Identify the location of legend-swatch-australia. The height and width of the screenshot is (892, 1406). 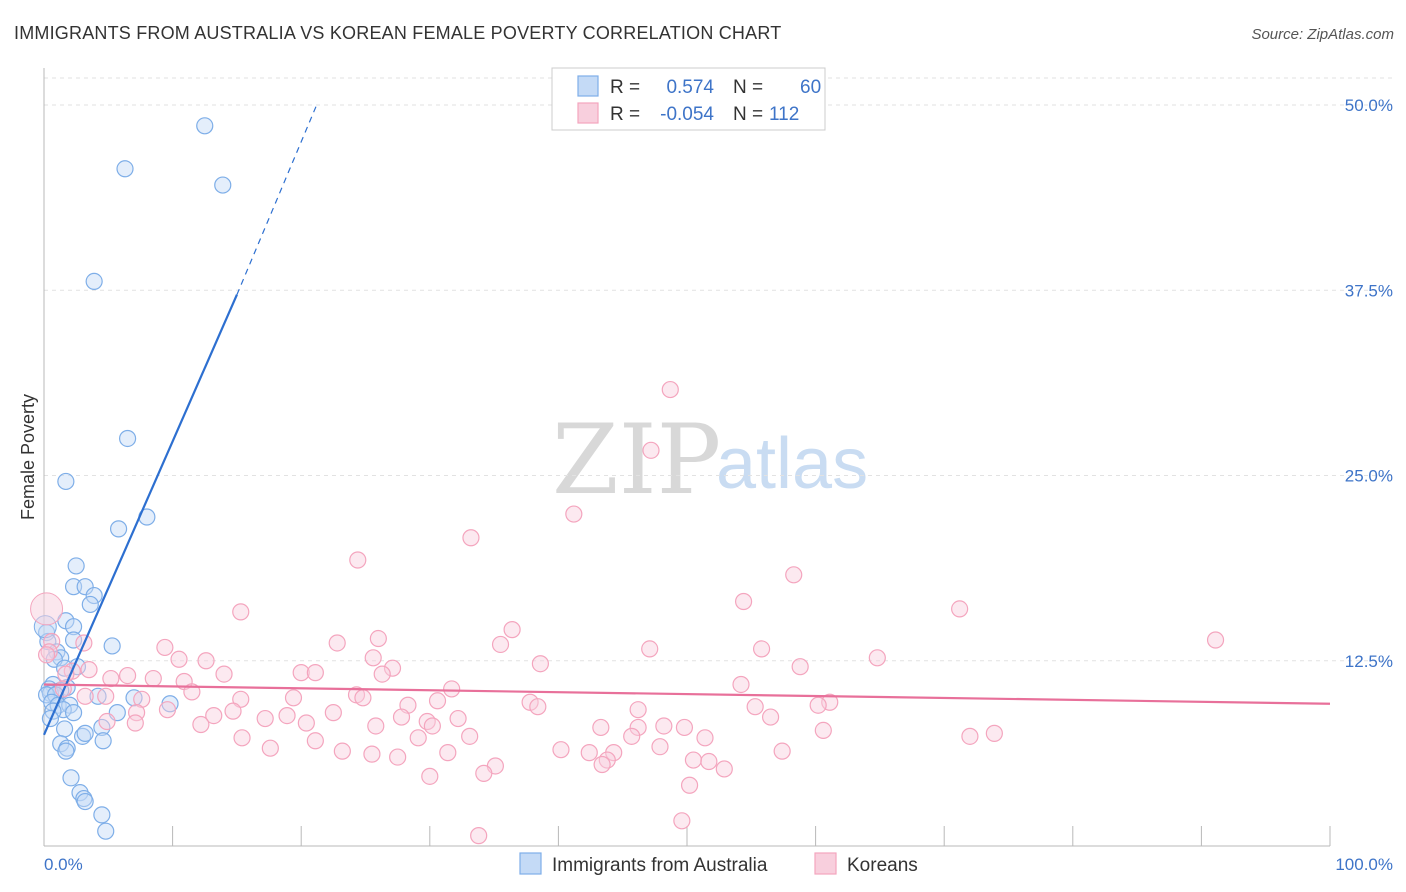
(588, 86).